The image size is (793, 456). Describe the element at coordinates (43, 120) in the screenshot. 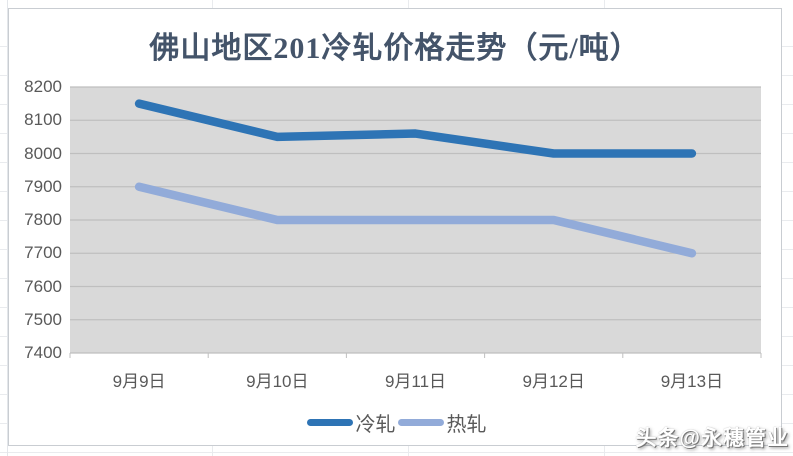

I see `y-tick-label: 8100` at that location.